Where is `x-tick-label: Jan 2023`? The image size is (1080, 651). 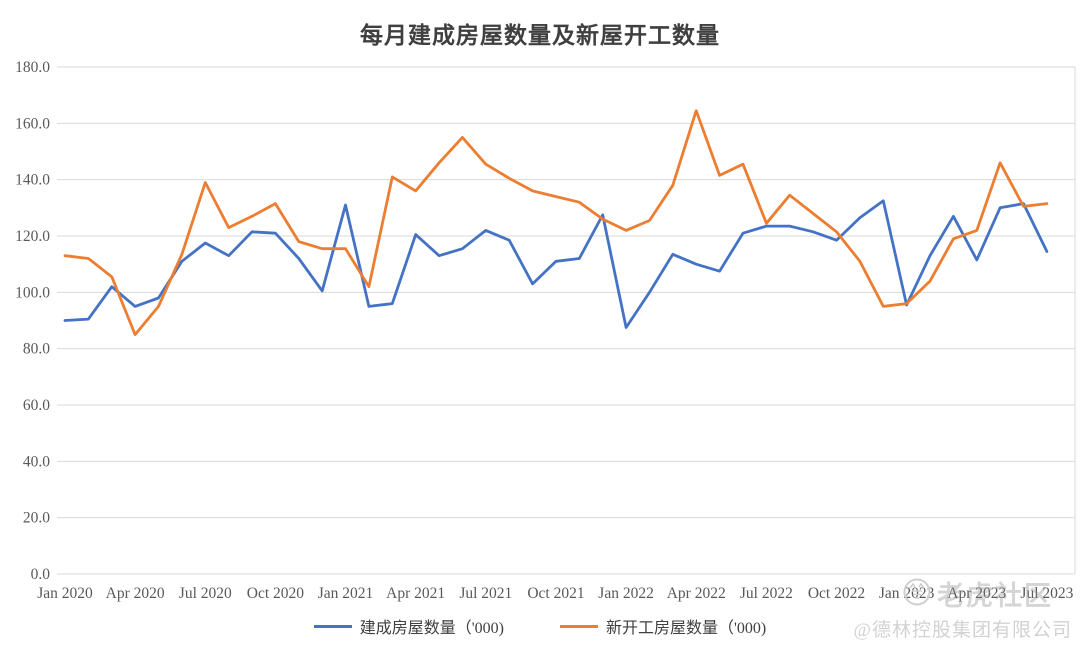 x-tick-label: Jan 2023 is located at coordinates (907, 593).